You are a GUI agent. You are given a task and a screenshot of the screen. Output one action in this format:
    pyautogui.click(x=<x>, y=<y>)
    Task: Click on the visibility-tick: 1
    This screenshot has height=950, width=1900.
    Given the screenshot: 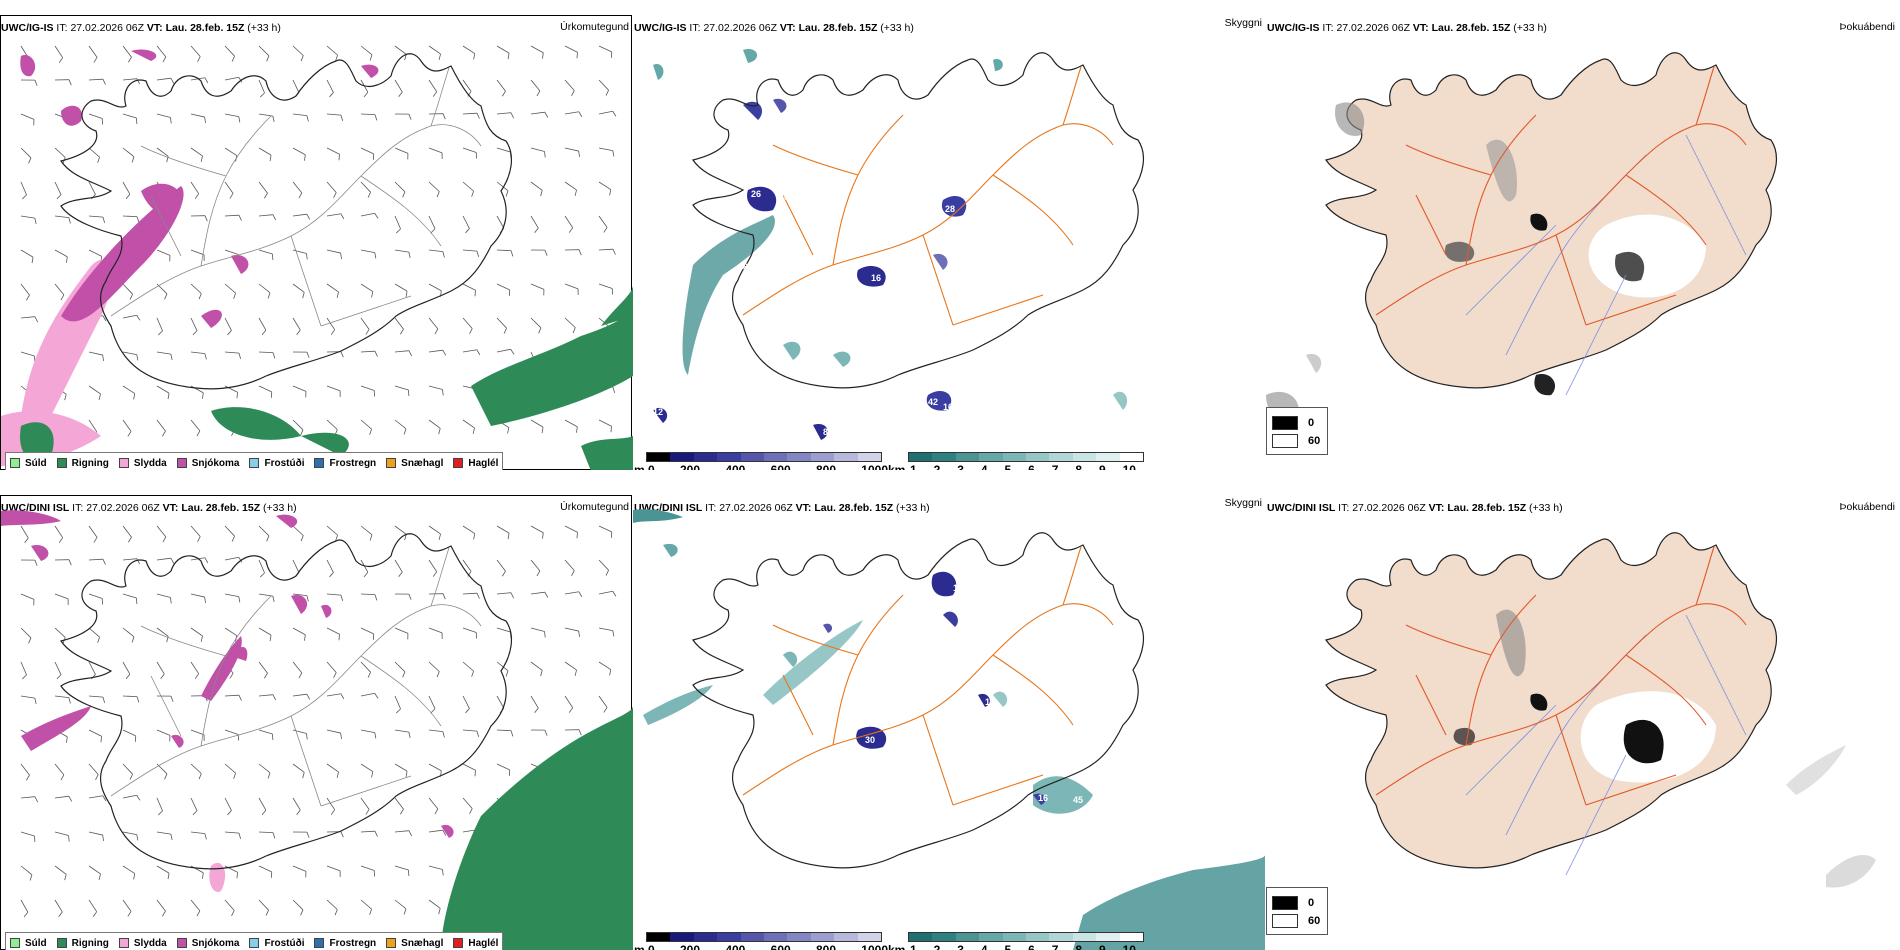 What is the action you would take?
    pyautogui.click(x=913, y=466)
    